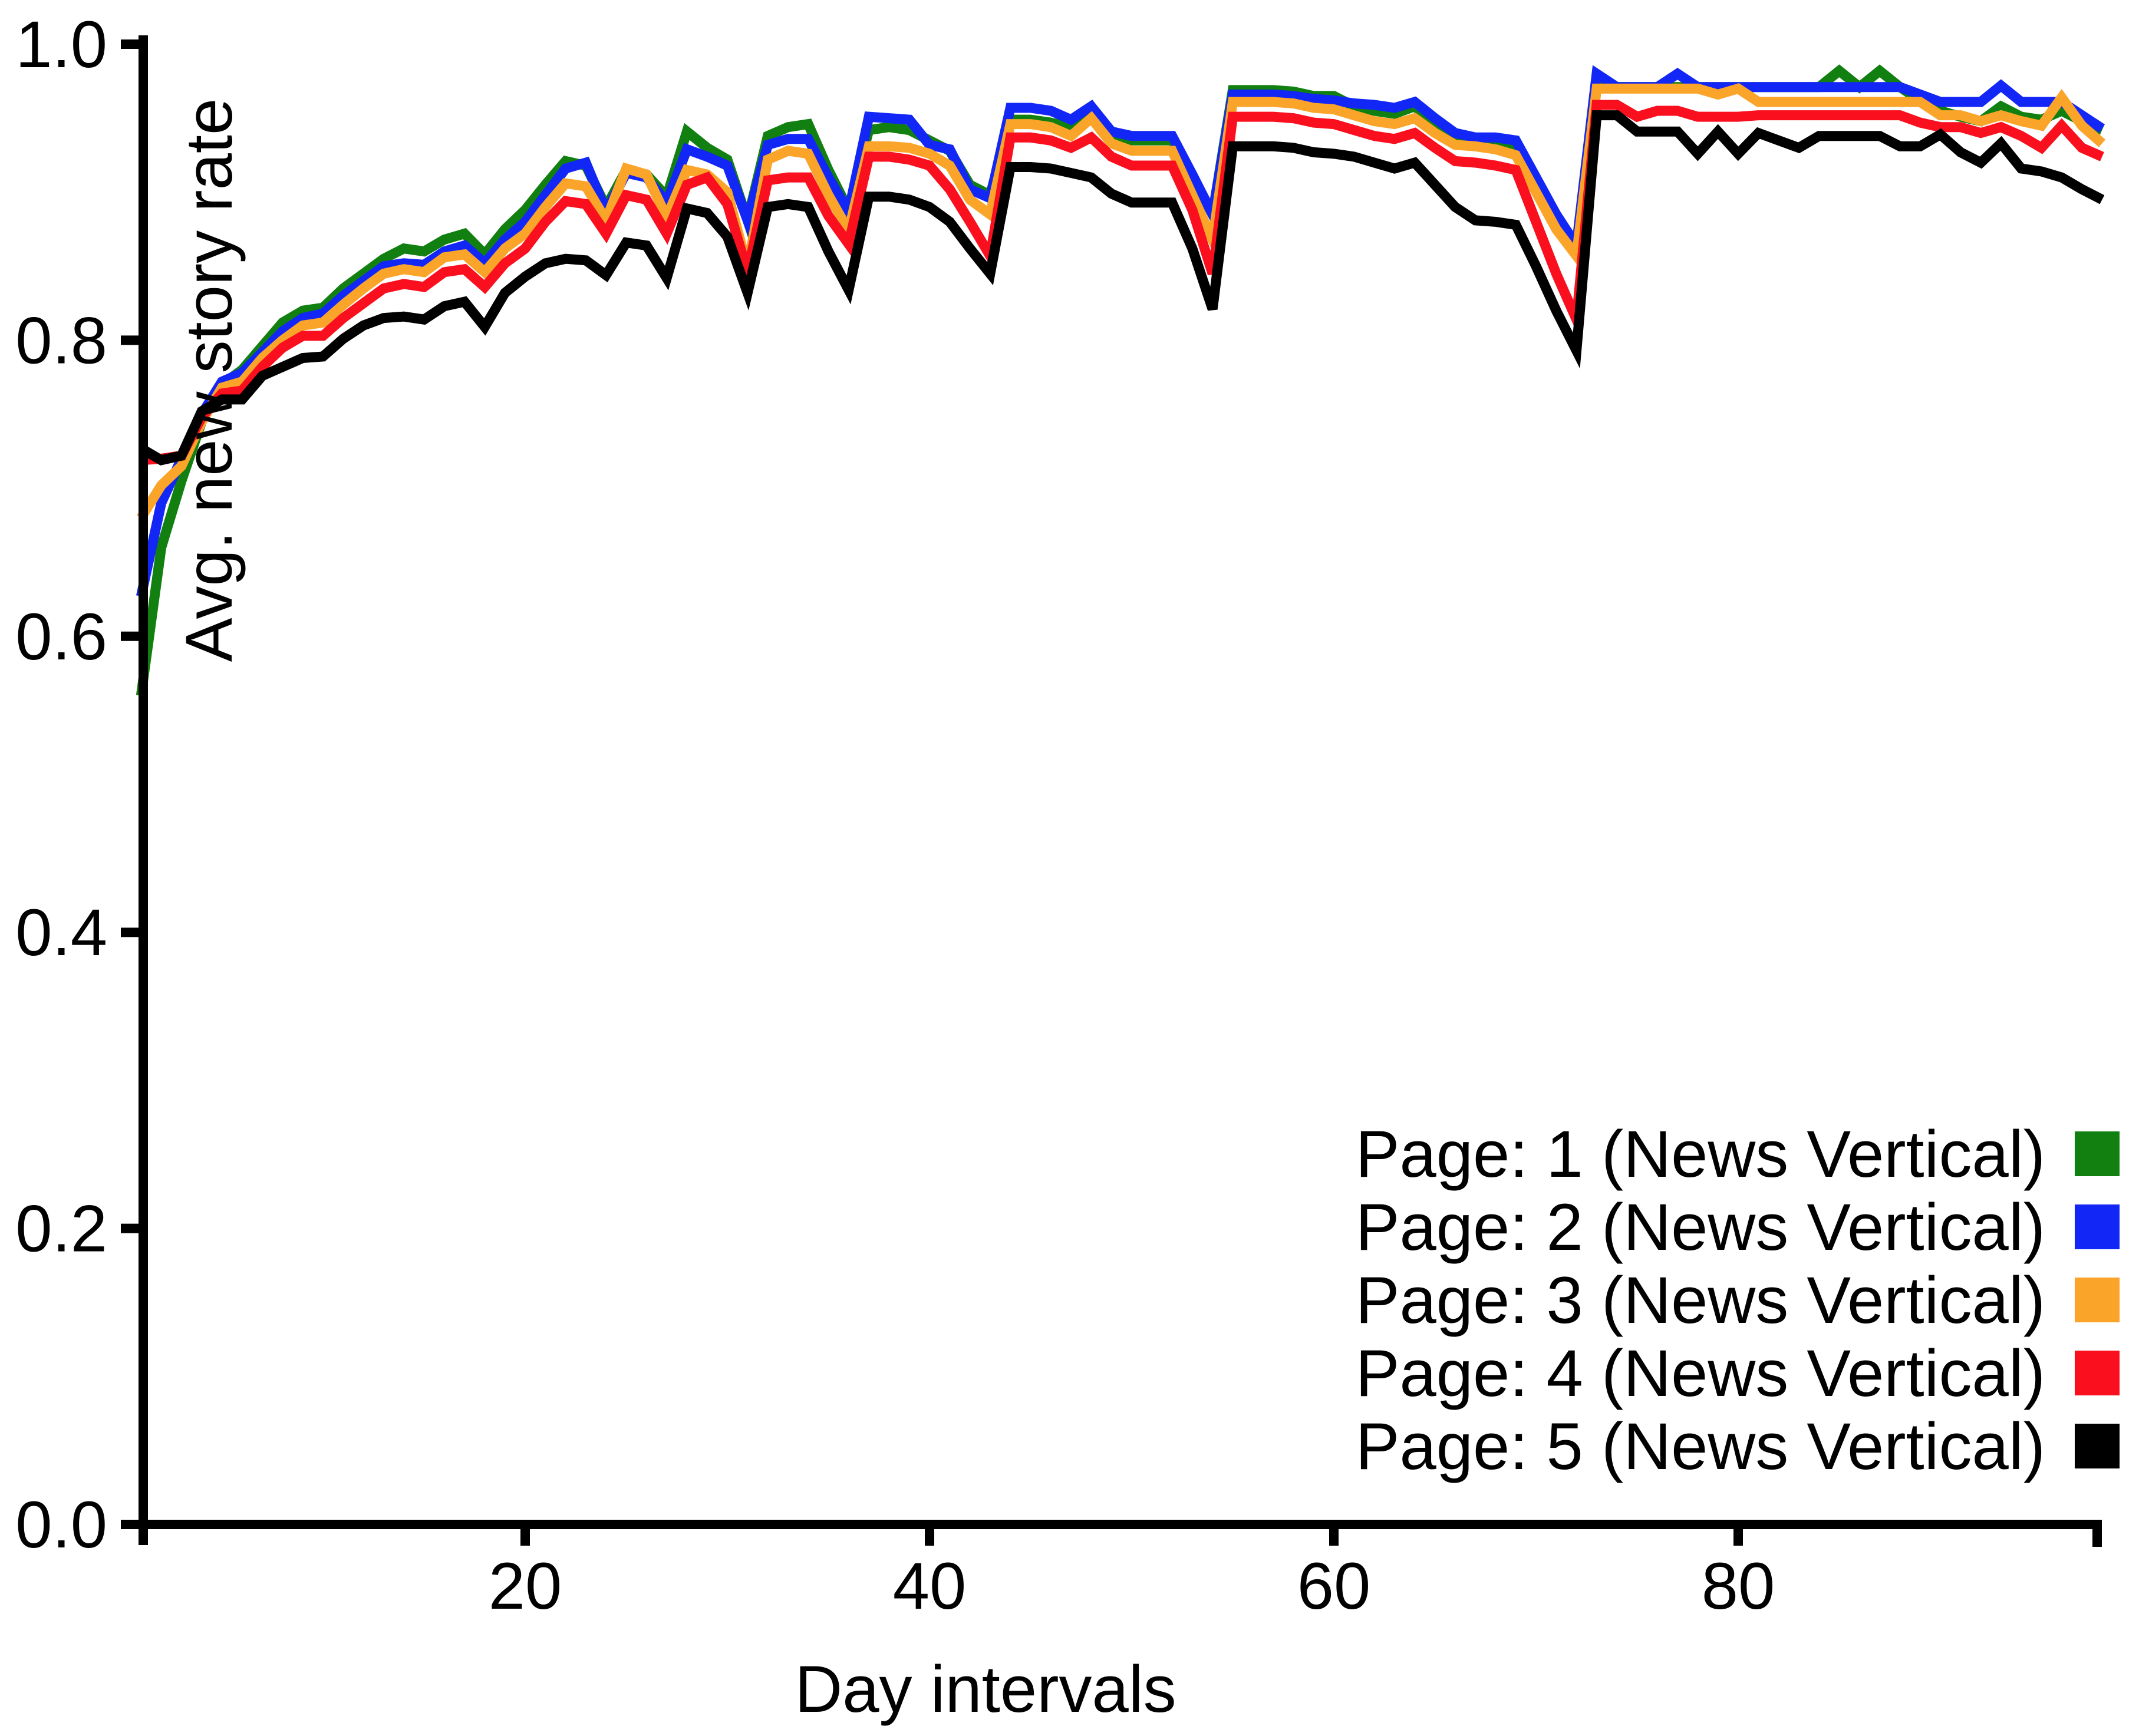  Describe the element at coordinates (61, 1525) in the screenshot. I see `y-tick-label-0.0: 0.0` at that location.